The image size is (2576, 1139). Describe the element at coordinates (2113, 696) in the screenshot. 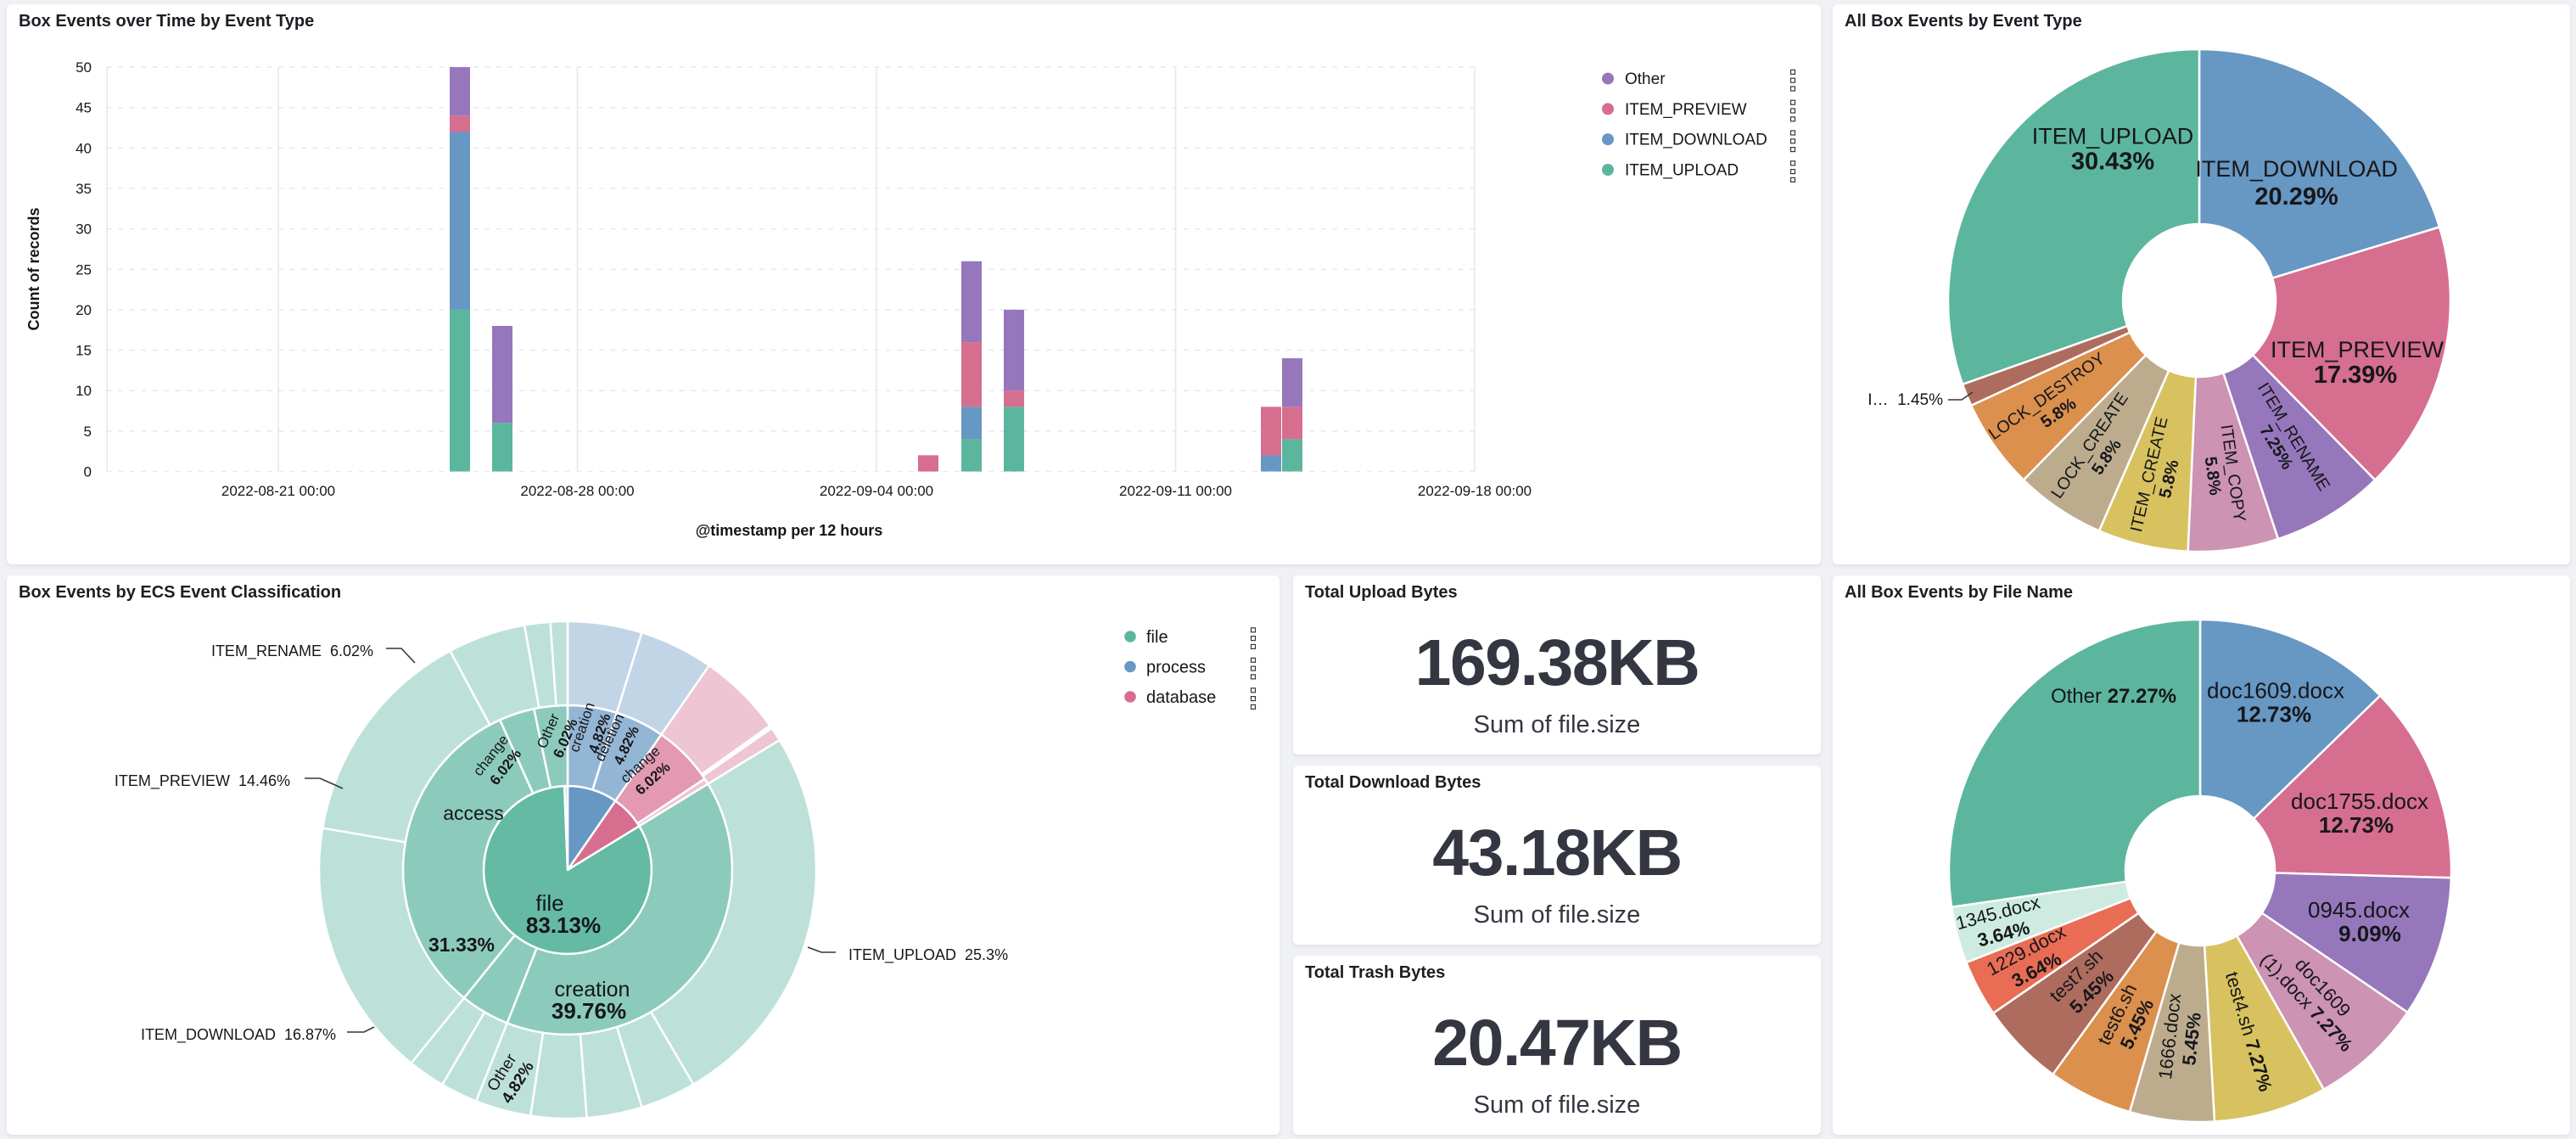

I see `svg-text: Other 27.27%` at that location.